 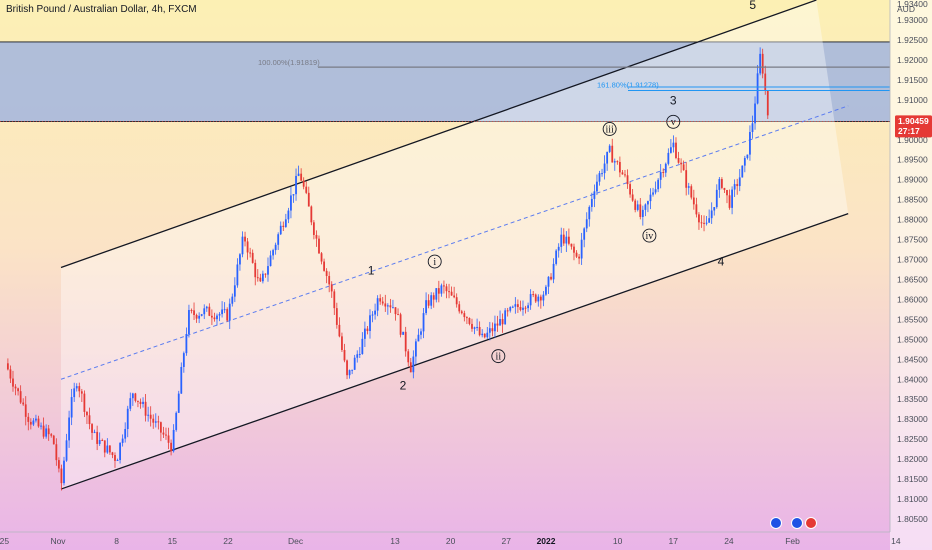 I want to click on last-price-tag, so click(x=913, y=126).